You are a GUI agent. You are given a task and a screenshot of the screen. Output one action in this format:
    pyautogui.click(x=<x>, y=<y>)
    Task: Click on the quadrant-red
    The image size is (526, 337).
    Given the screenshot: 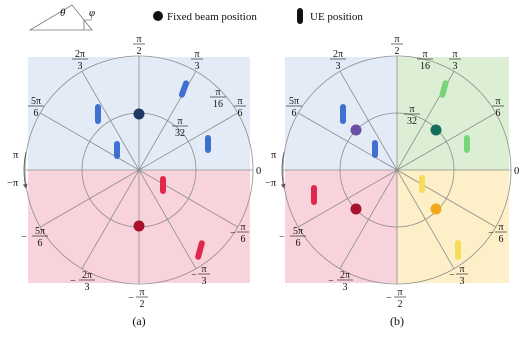 What is the action you would take?
    pyautogui.click(x=341, y=226)
    